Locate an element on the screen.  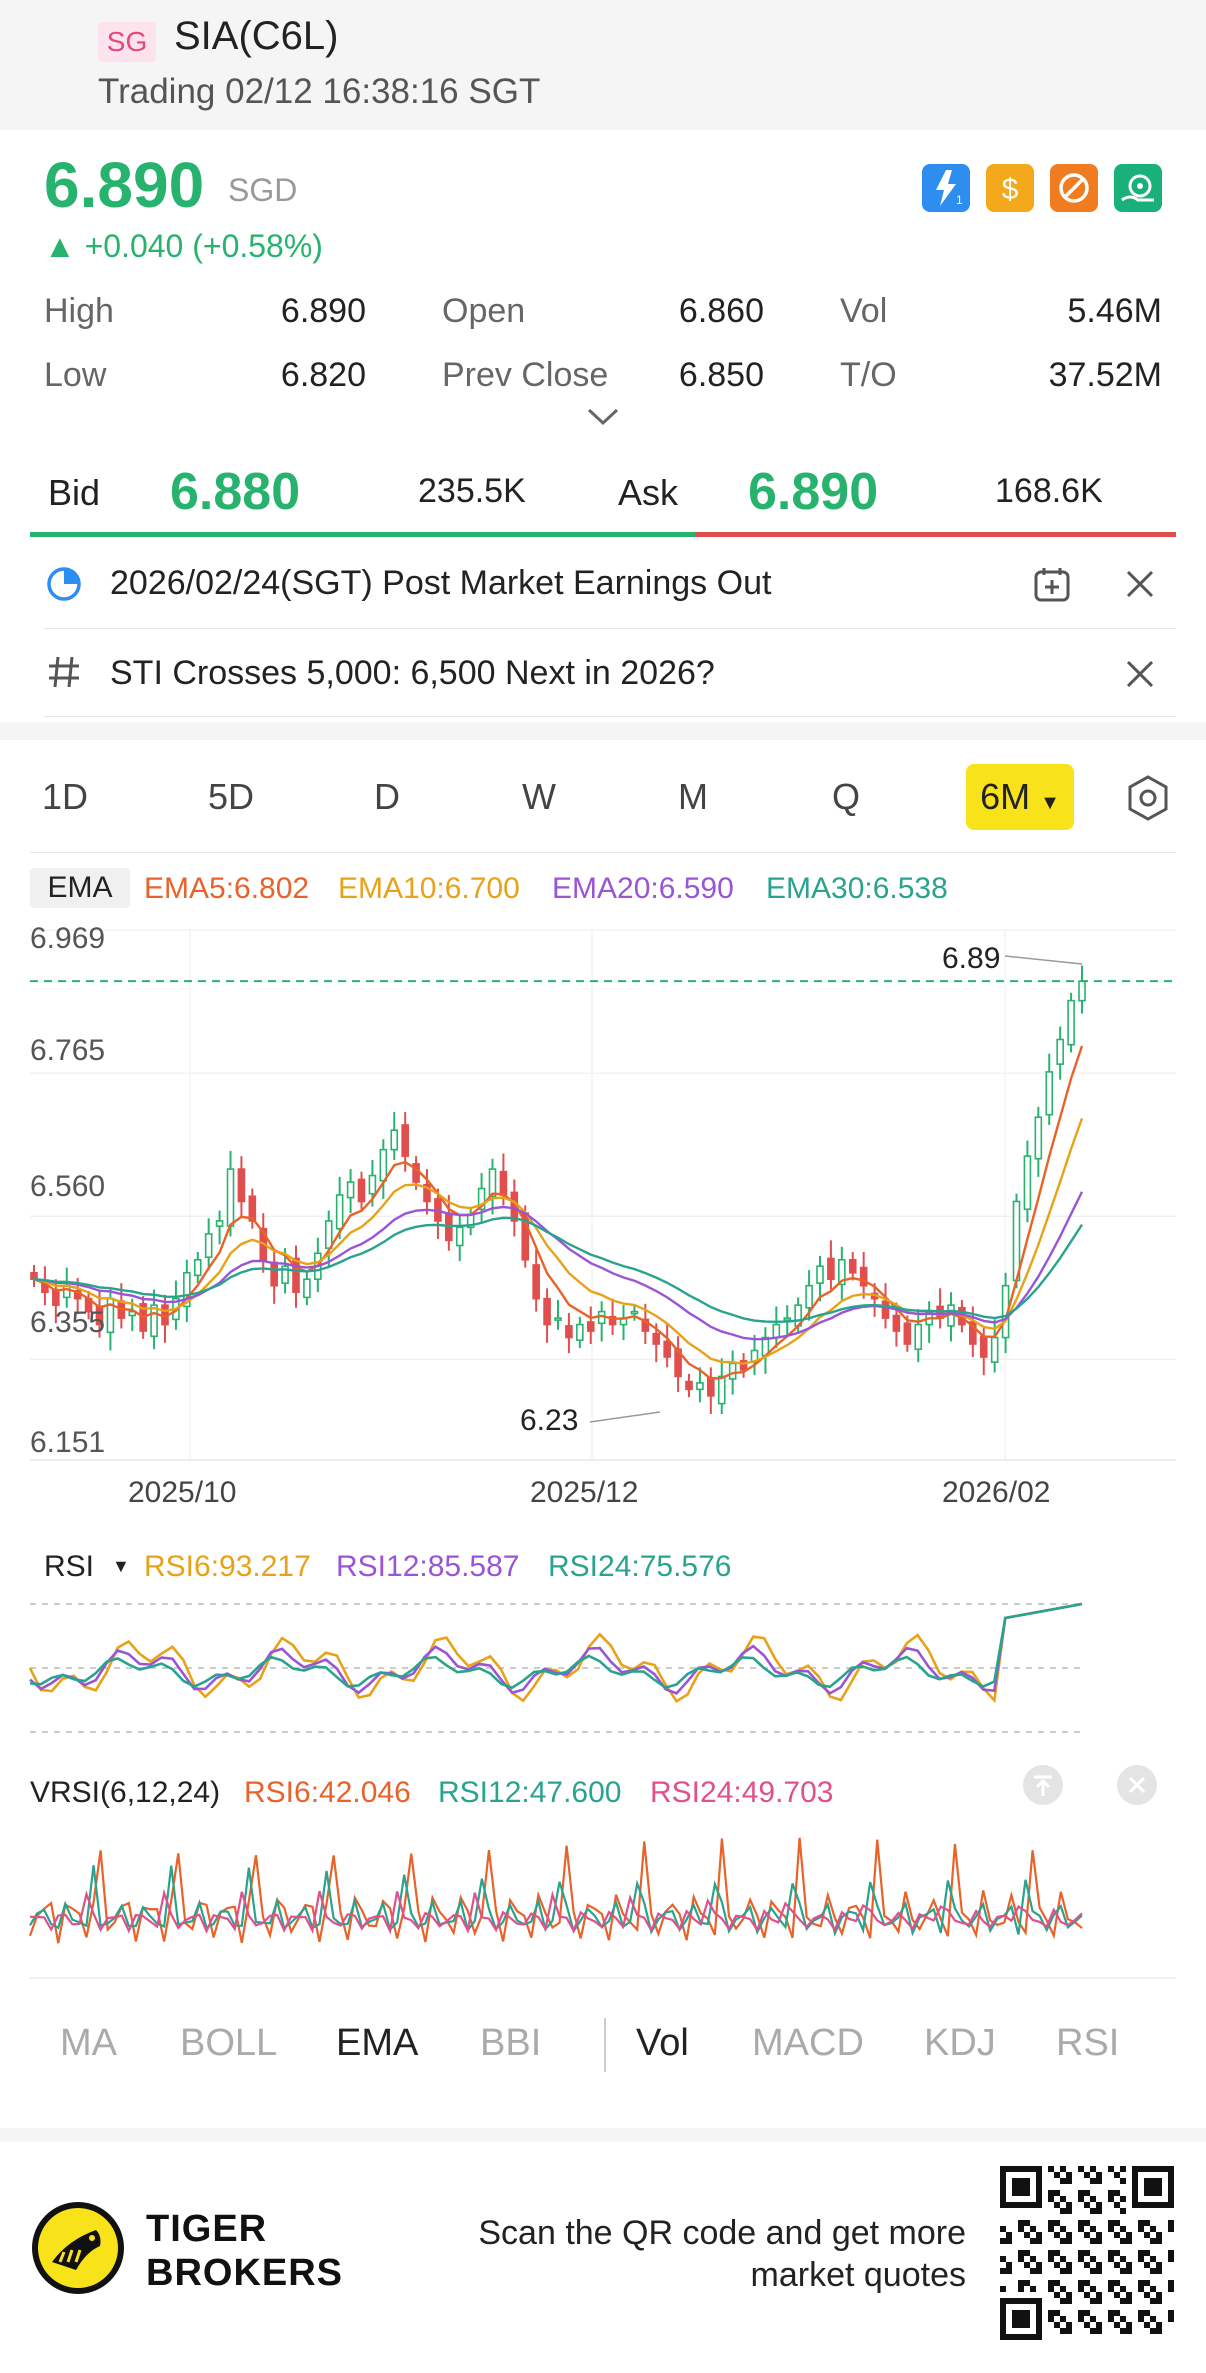
svg-text: 1 is located at coordinates (959, 200).